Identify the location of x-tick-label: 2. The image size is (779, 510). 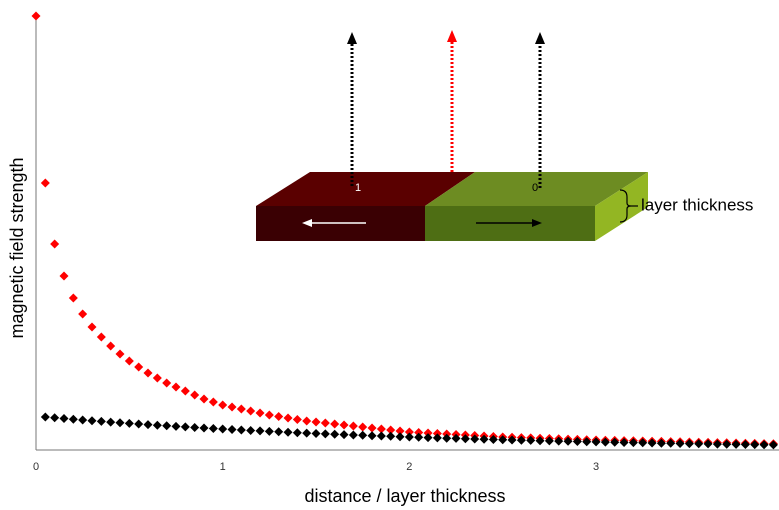
(409, 467).